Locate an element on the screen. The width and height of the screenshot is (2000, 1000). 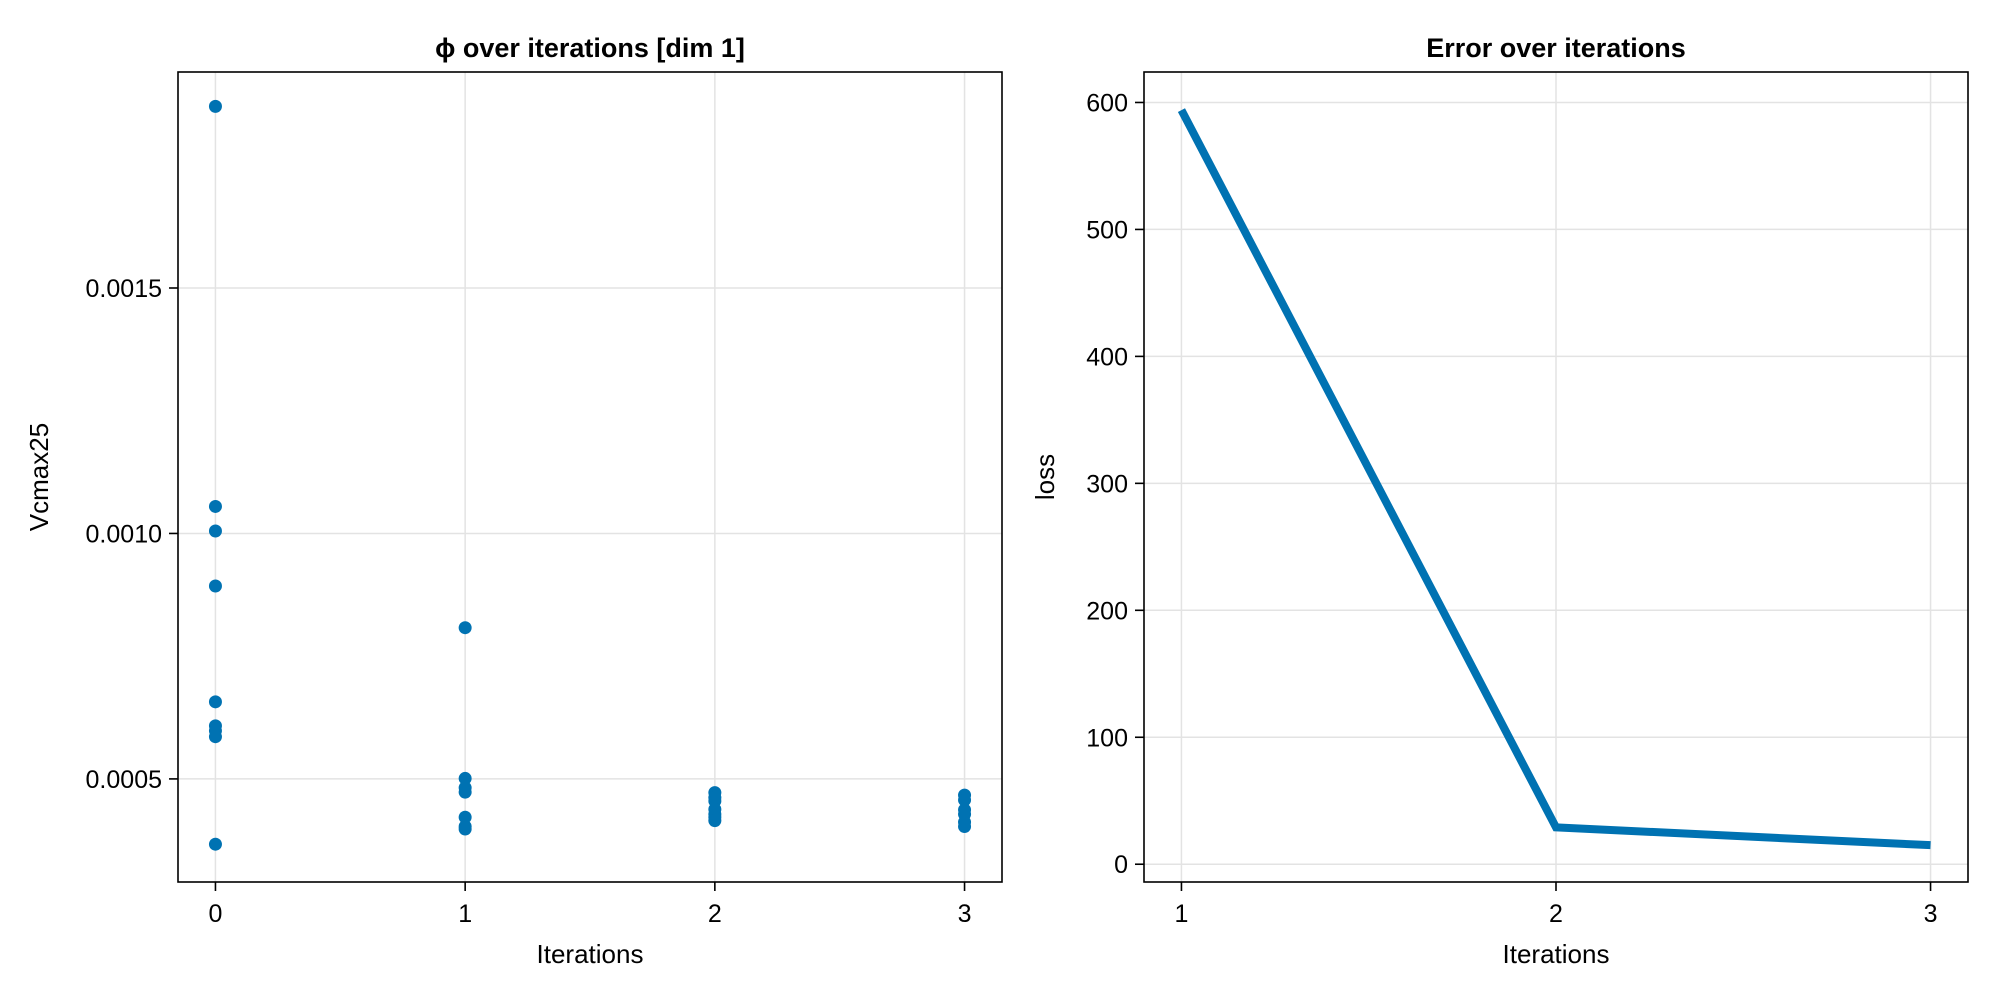
y-tick-label: 400 is located at coordinates (1107, 357).